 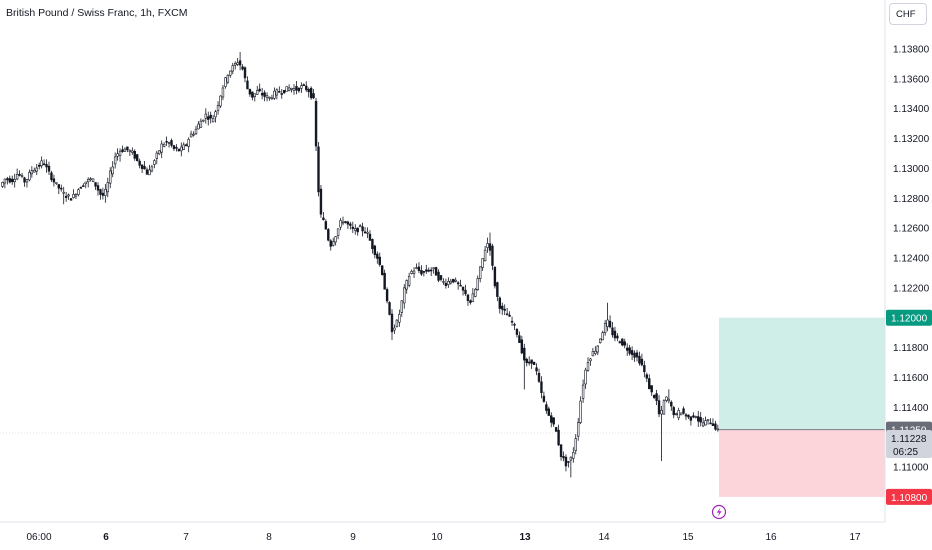 What do you see at coordinates (525, 537) in the screenshot?
I see `time-tick-label: 13` at bounding box center [525, 537].